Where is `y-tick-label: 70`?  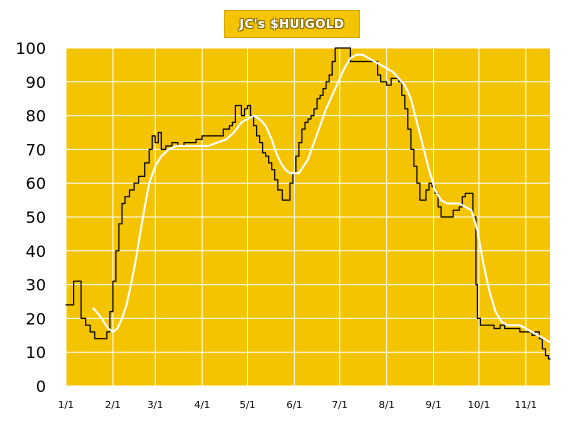 y-tick-label: 70 is located at coordinates (36, 149).